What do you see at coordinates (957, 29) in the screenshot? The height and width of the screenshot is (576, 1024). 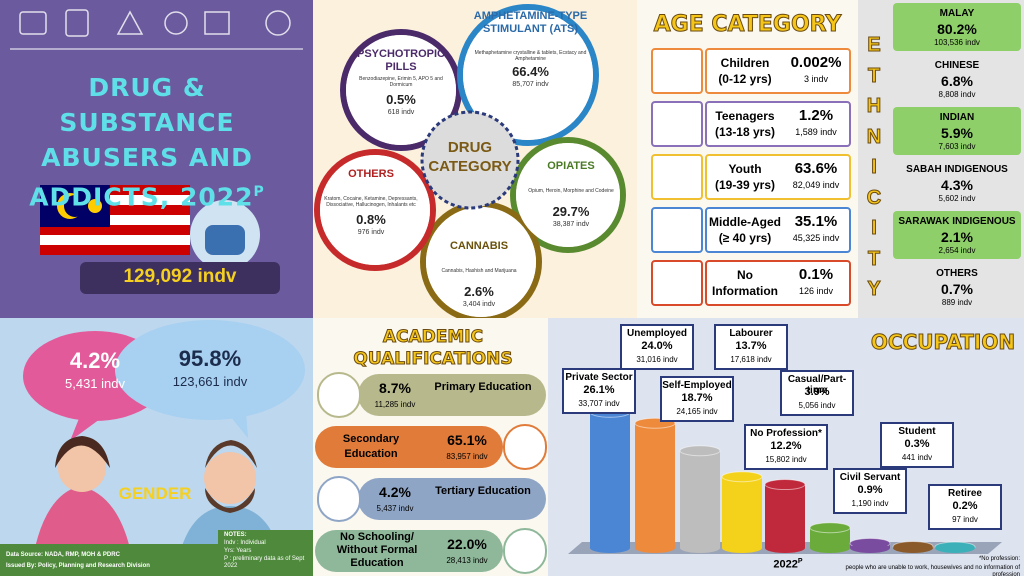 I see `ethnicity-percent: 80.2%` at bounding box center [957, 29].